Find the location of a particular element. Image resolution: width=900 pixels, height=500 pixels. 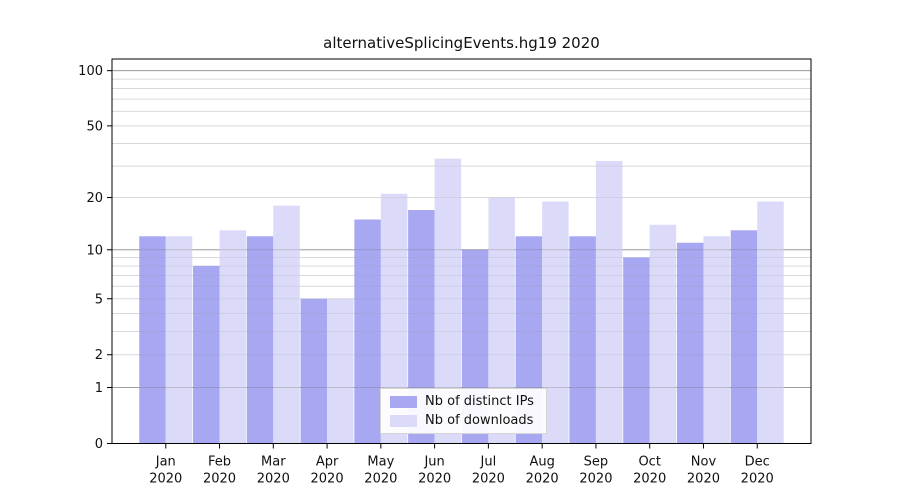

y-axis-label: 5 is located at coordinates (99, 299).